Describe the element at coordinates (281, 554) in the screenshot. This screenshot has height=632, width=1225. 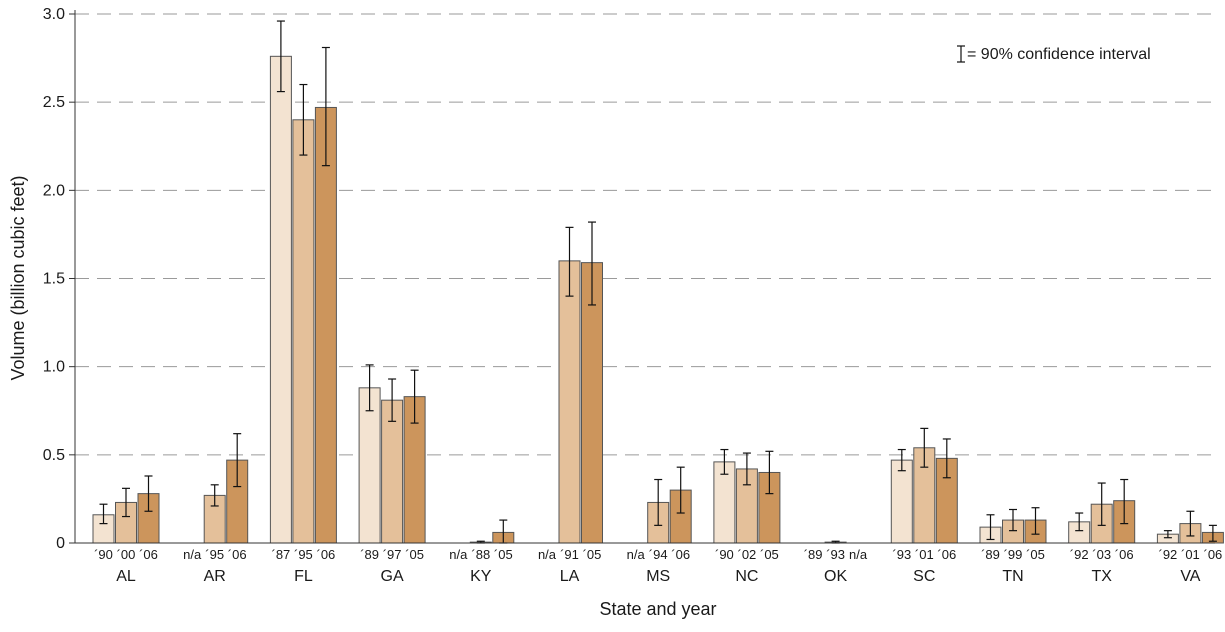
I see `year-label: ´87` at that location.